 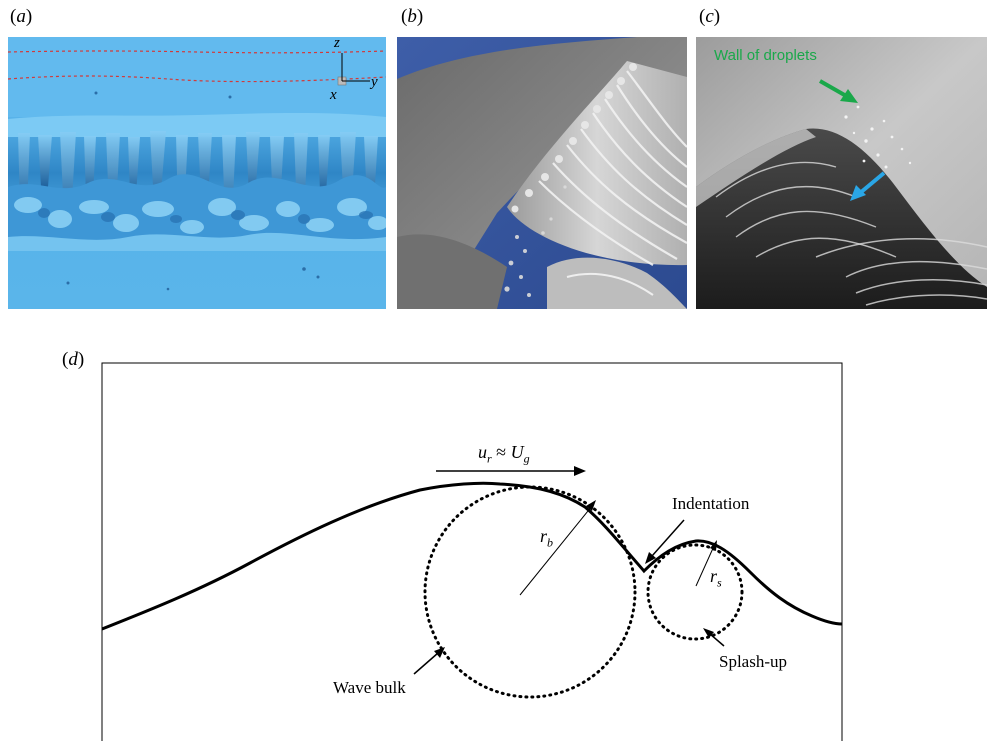 What do you see at coordinates (695, 592) in the screenshot?
I see `splash-up-circle` at bounding box center [695, 592].